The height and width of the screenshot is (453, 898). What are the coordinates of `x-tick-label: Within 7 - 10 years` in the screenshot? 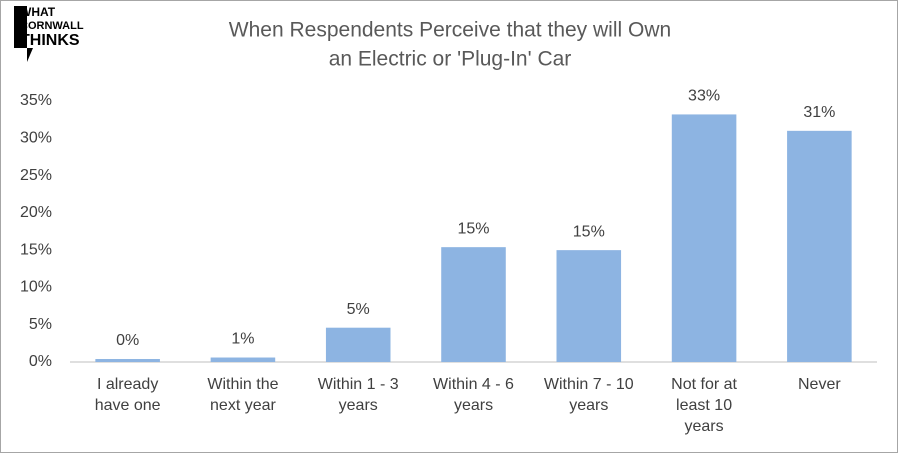 It's located at (589, 395).